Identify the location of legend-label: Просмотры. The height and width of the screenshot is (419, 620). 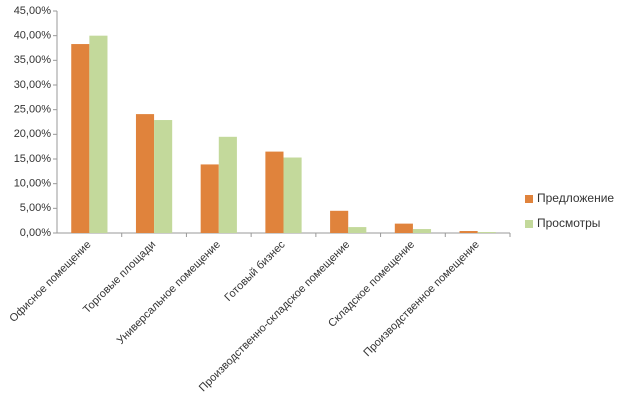
(568, 223).